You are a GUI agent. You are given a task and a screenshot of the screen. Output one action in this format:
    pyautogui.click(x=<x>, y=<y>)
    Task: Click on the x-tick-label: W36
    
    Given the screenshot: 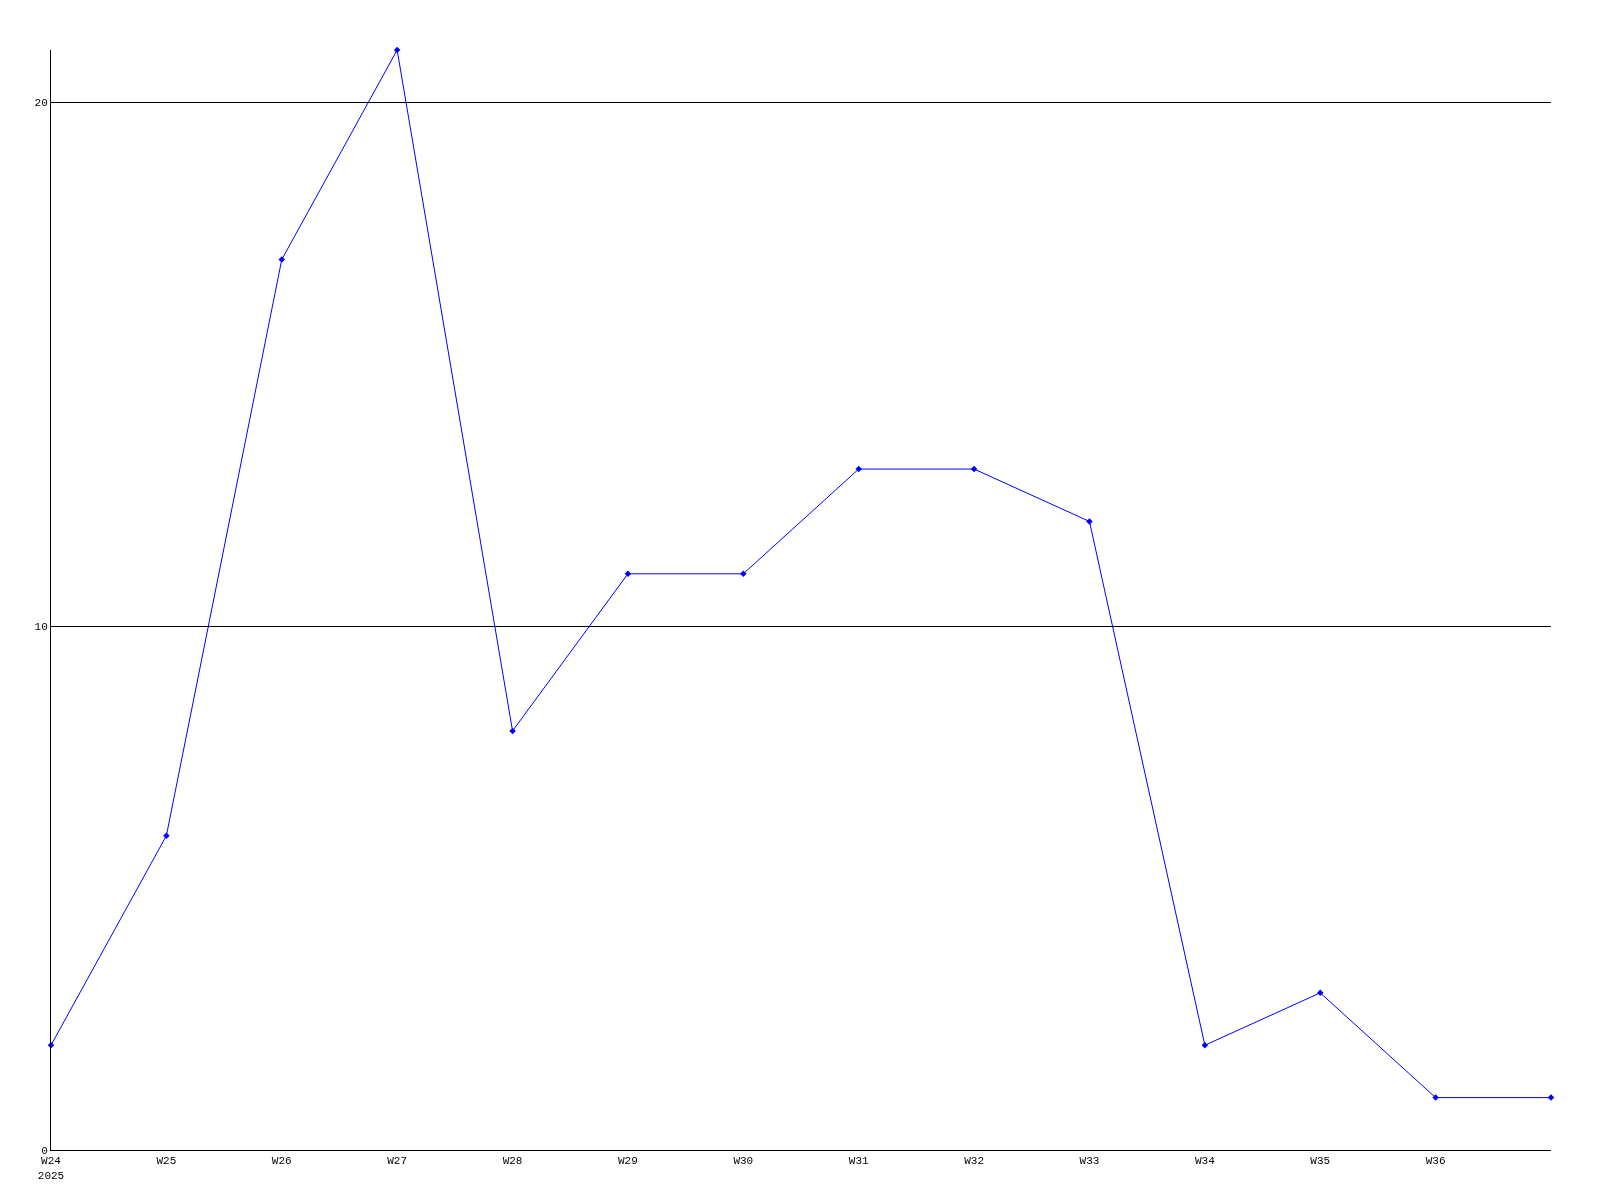 What is the action you would take?
    pyautogui.click(x=1435, y=1161)
    